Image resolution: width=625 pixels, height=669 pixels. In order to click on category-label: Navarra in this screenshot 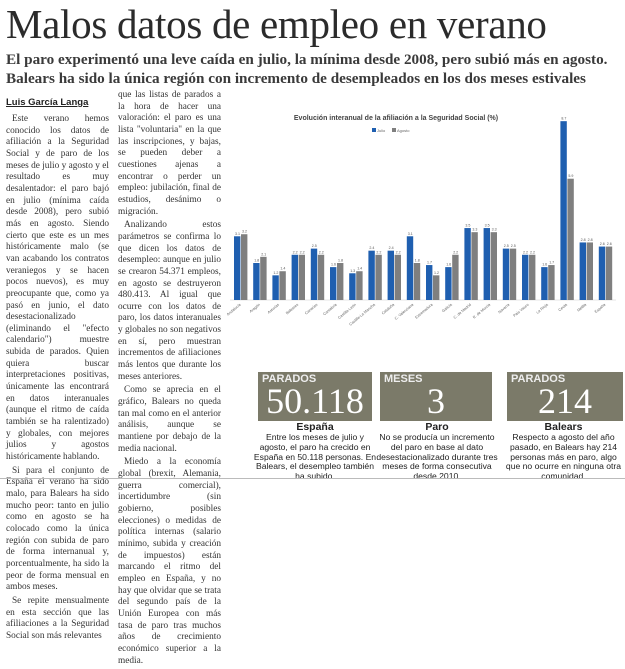, I will do `click(505, 308)`.